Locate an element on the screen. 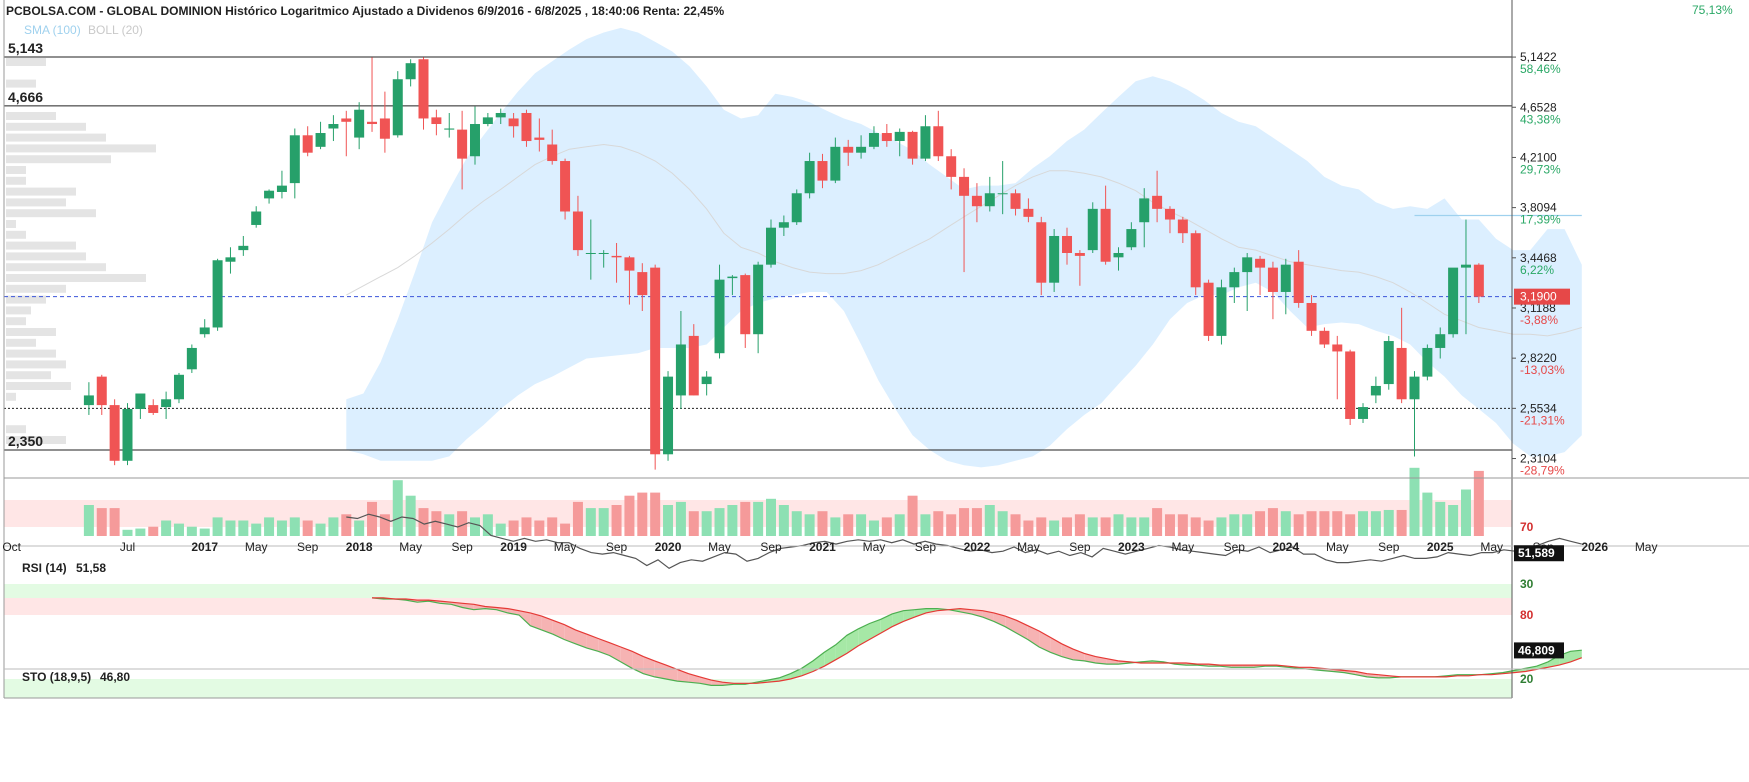 Image resolution: width=1749 pixels, height=782 pixels. price-tick-label: 2,8220 is located at coordinates (1538, 358).